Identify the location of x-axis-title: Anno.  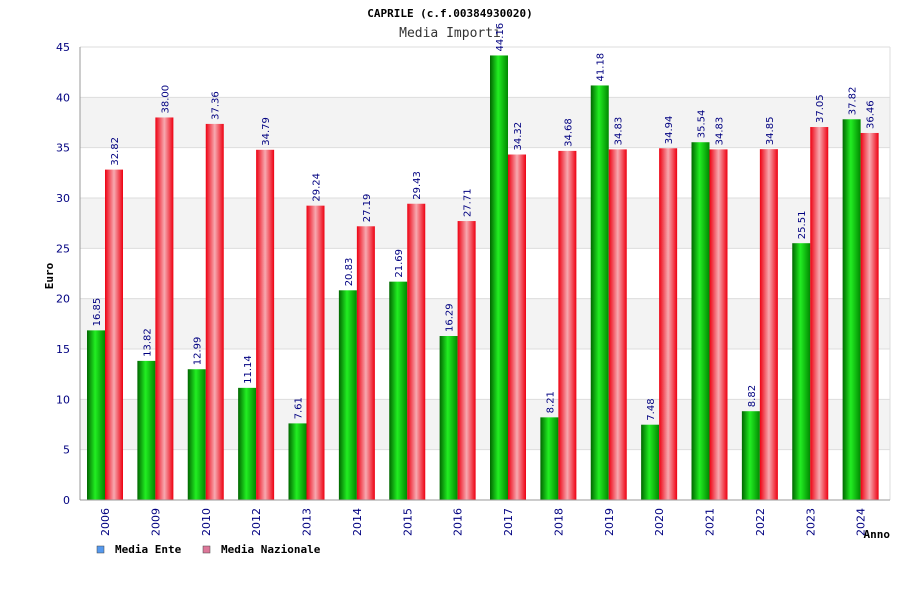
(877, 534).